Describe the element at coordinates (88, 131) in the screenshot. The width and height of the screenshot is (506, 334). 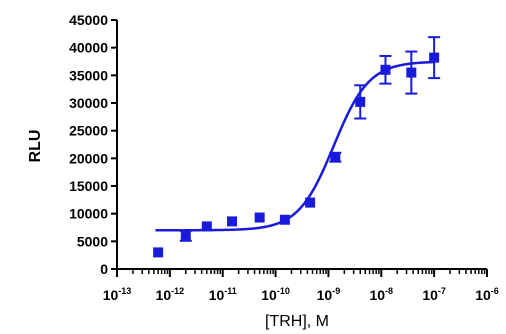
I see `y-tick-label: 25000` at that location.